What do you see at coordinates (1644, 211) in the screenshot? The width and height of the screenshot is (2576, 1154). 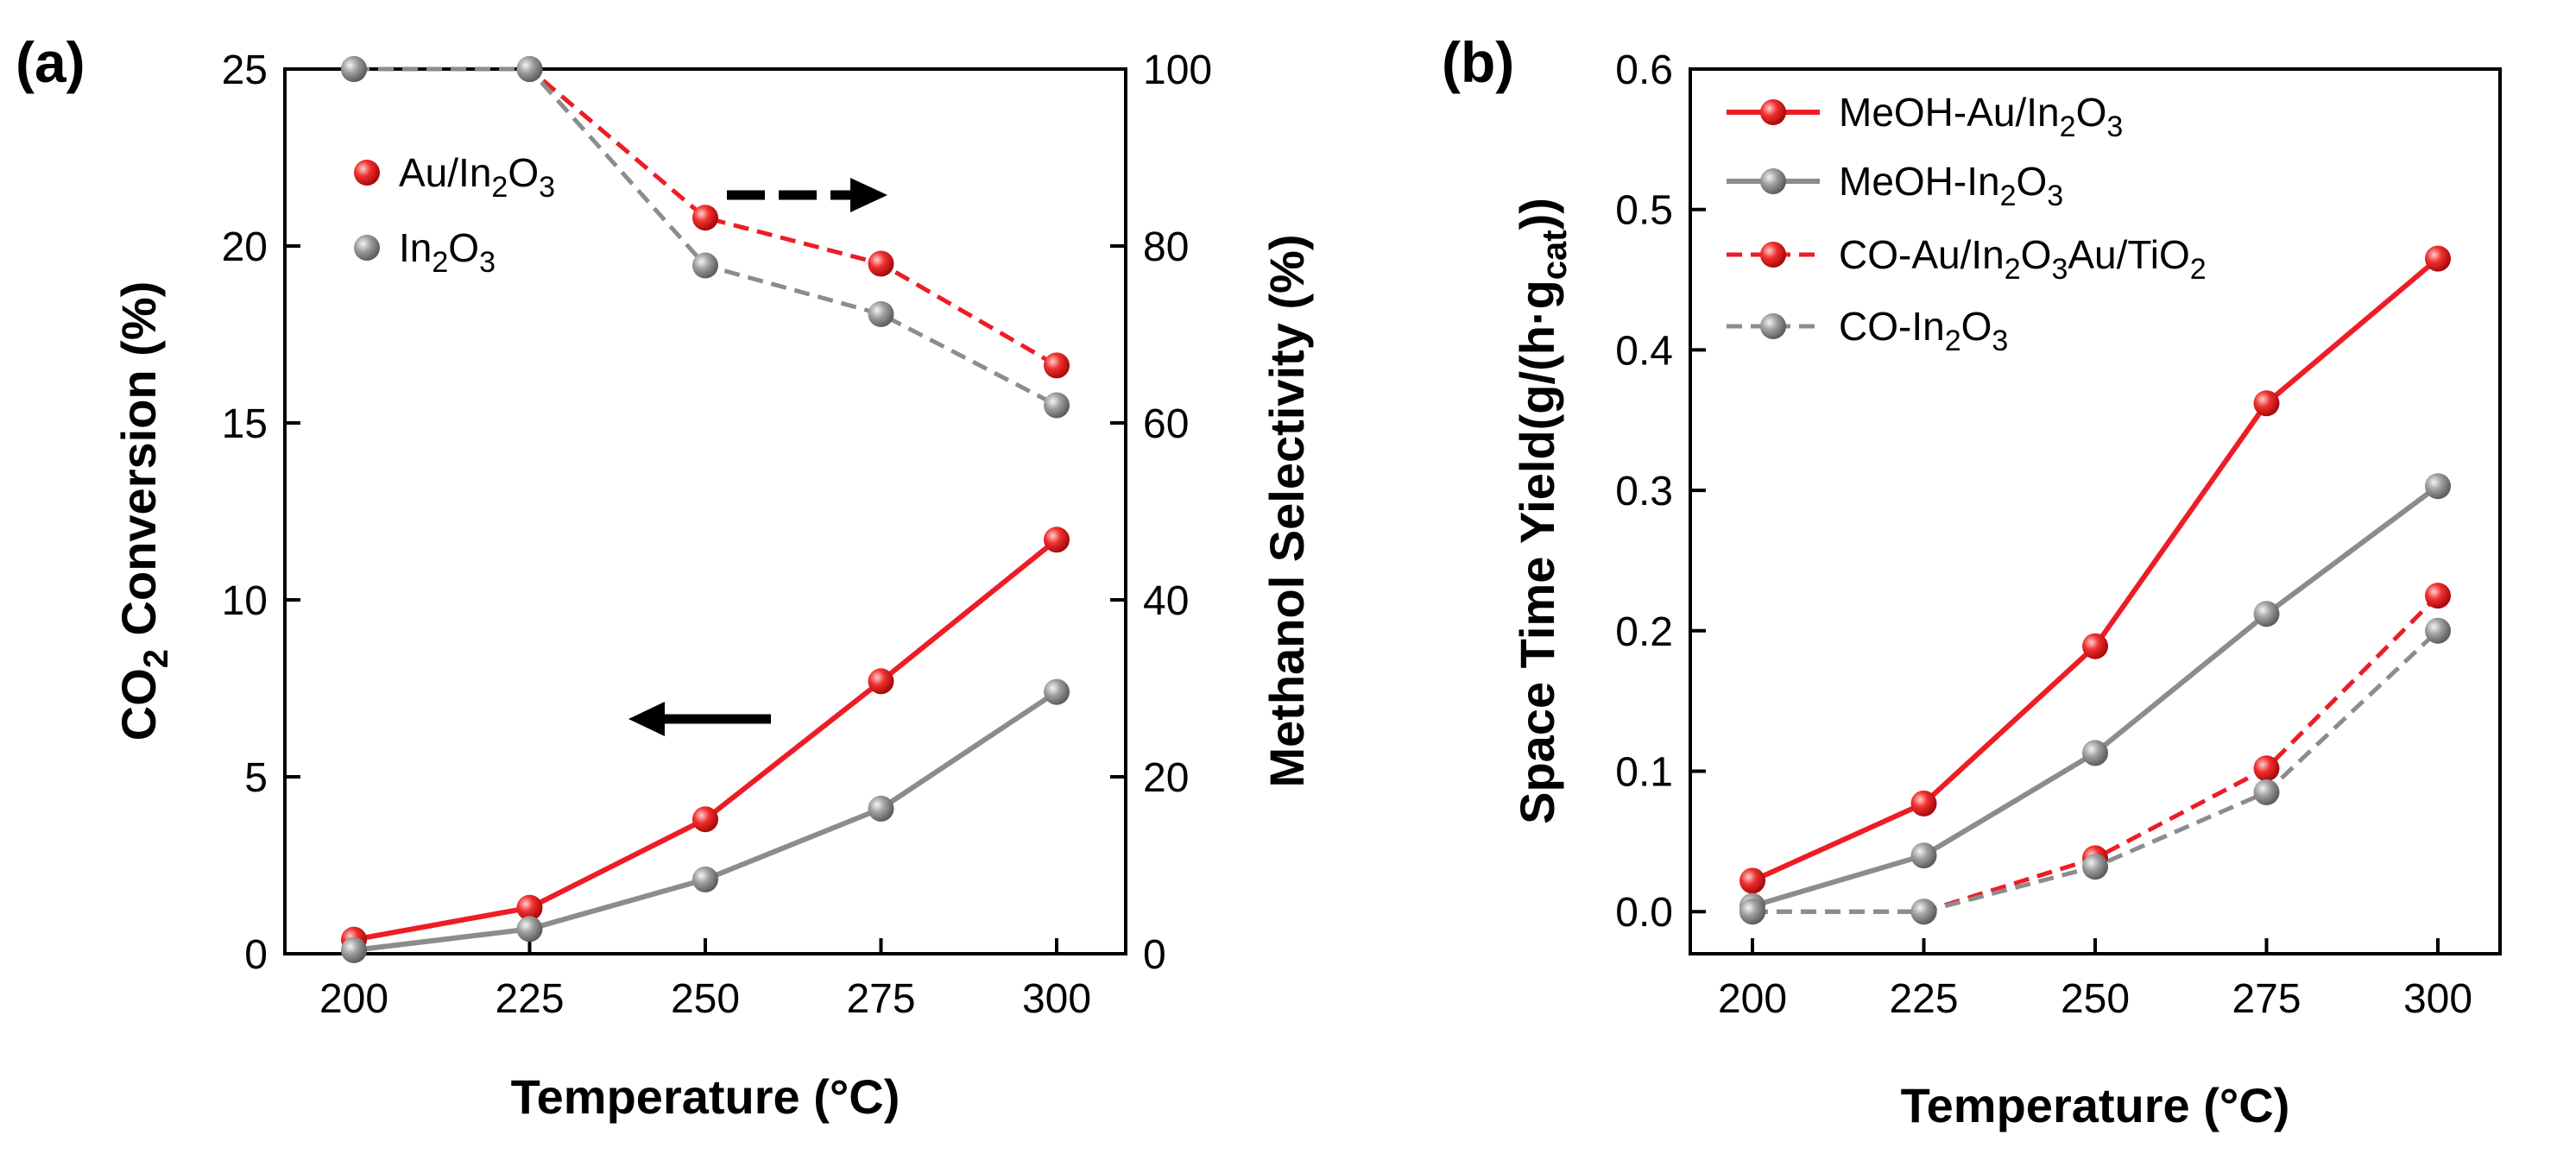 I see `y-tick-label: 0.5` at bounding box center [1644, 211].